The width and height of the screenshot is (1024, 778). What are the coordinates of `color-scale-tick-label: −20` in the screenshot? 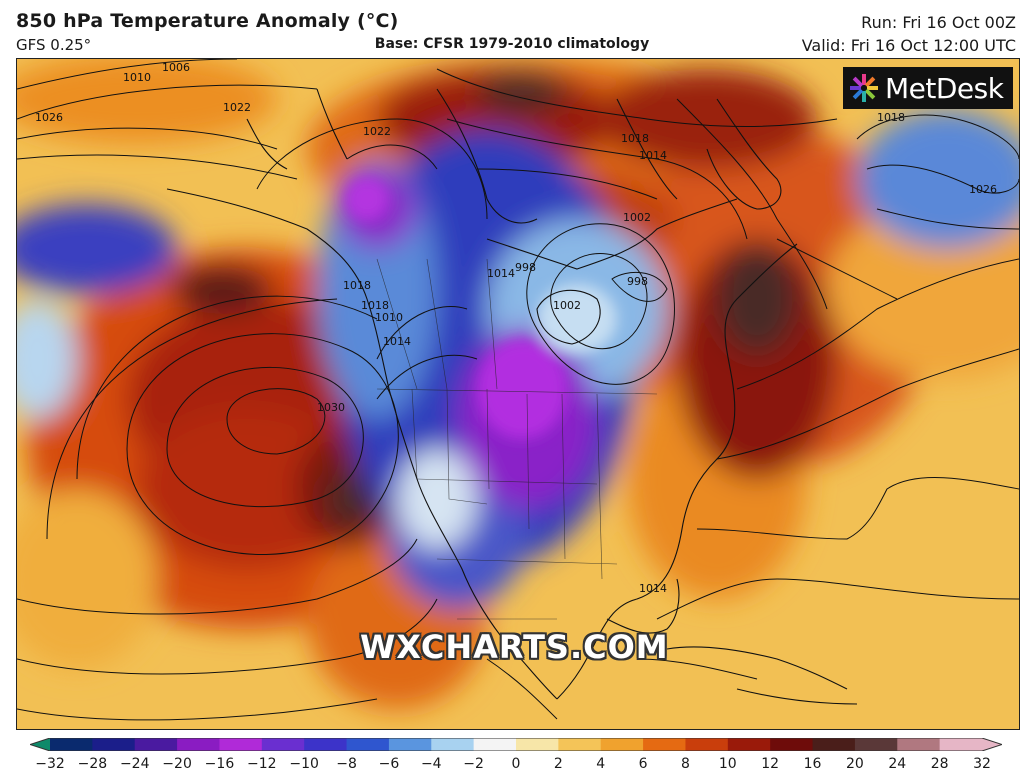 It's located at (177, 764).